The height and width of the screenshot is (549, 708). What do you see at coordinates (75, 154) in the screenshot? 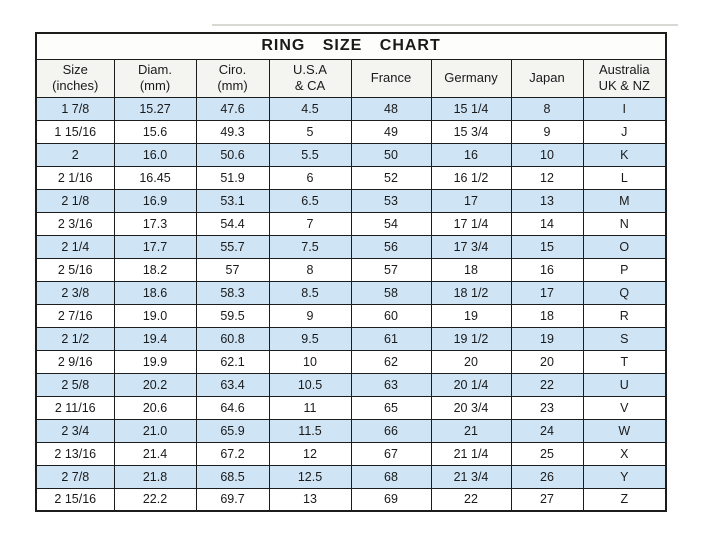
I see `table-cell: 2` at bounding box center [75, 154].